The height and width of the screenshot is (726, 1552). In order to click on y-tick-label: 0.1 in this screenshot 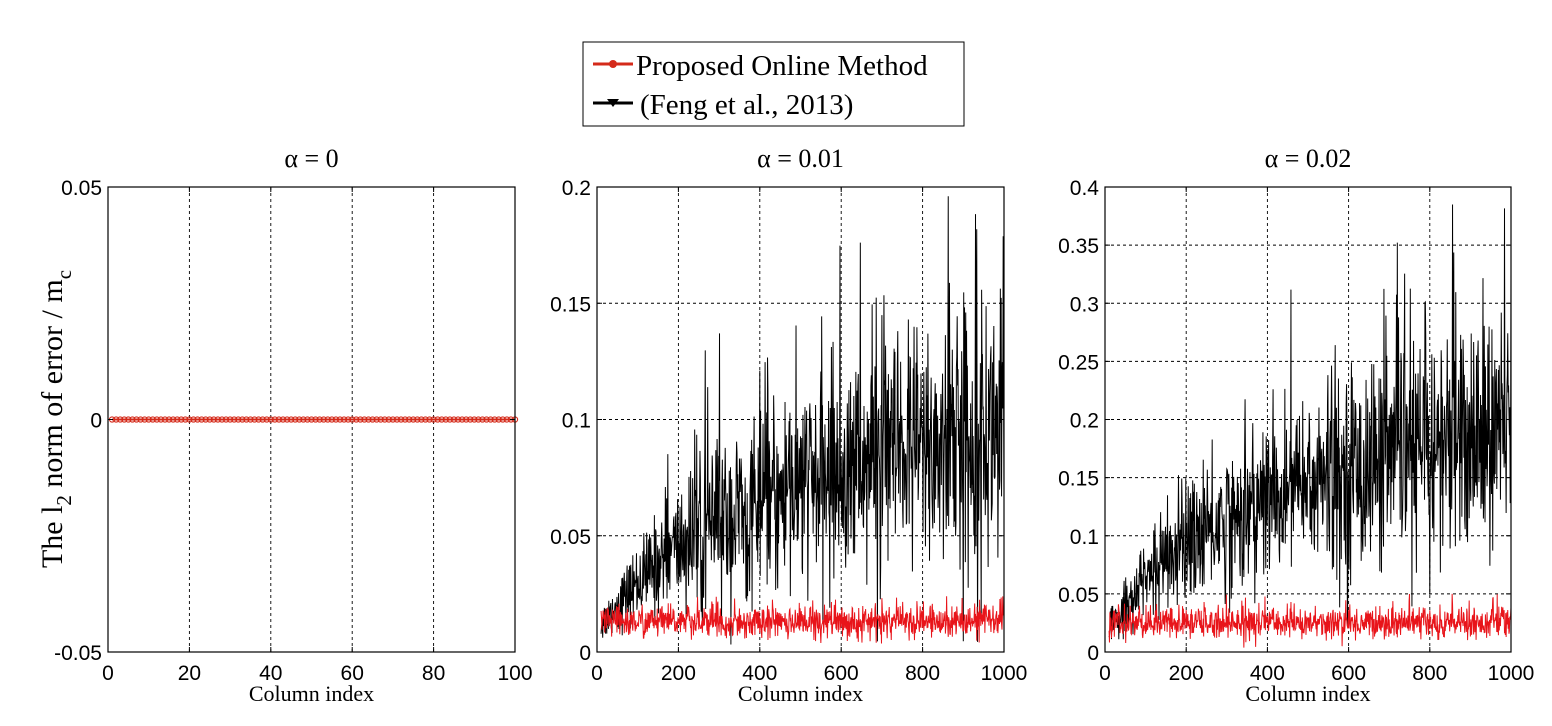, I will do `click(1084, 537)`.